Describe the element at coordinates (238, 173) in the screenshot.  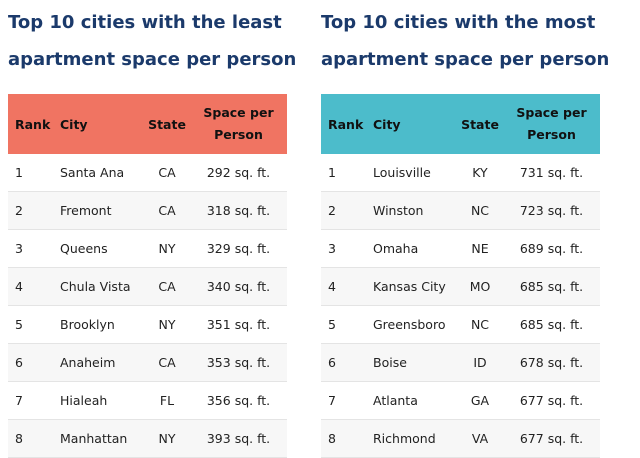
I see `space-cell: 292 sq. ft.` at that location.